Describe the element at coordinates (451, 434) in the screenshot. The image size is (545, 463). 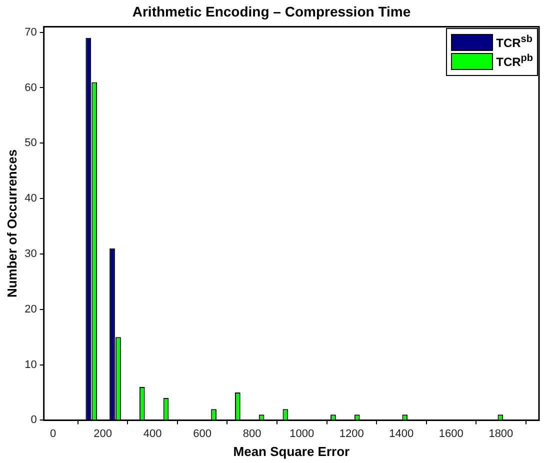
I see `x-tick-label: 1600` at that location.